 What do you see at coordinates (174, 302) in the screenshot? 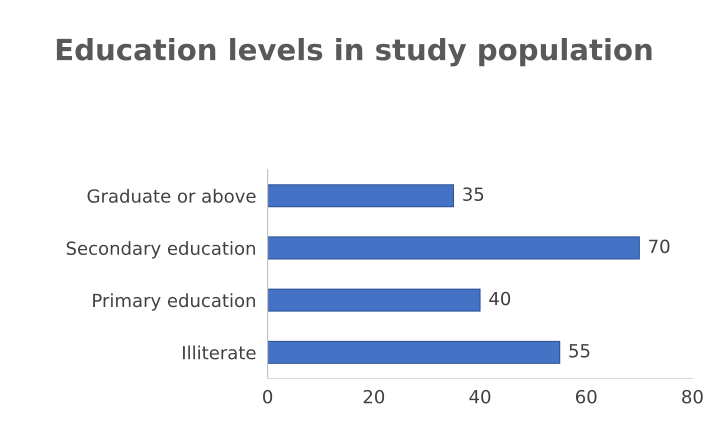
I see `y-tick-label: Primary education` at bounding box center [174, 302].